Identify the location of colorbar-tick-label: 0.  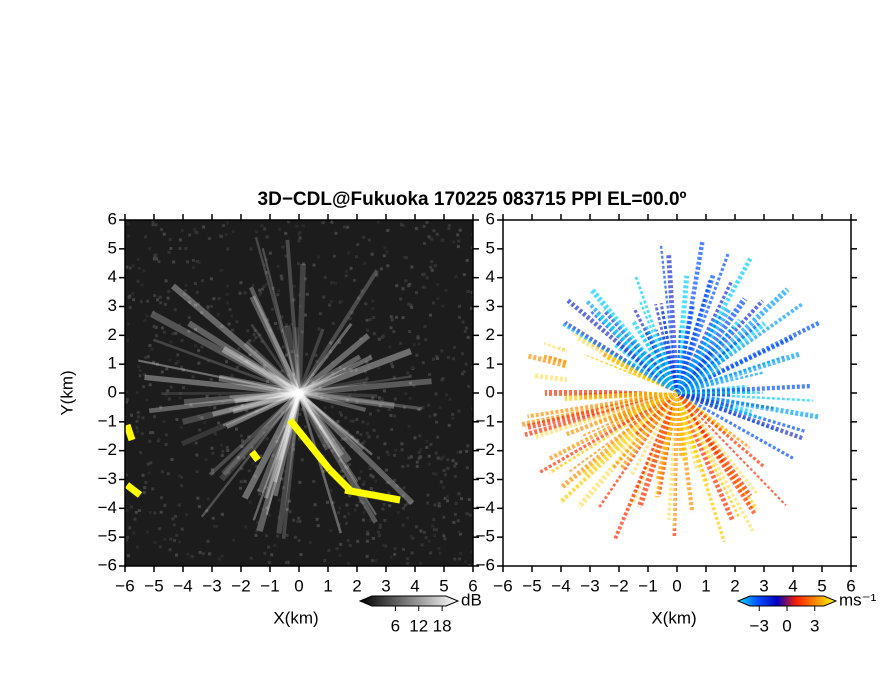
(786, 625).